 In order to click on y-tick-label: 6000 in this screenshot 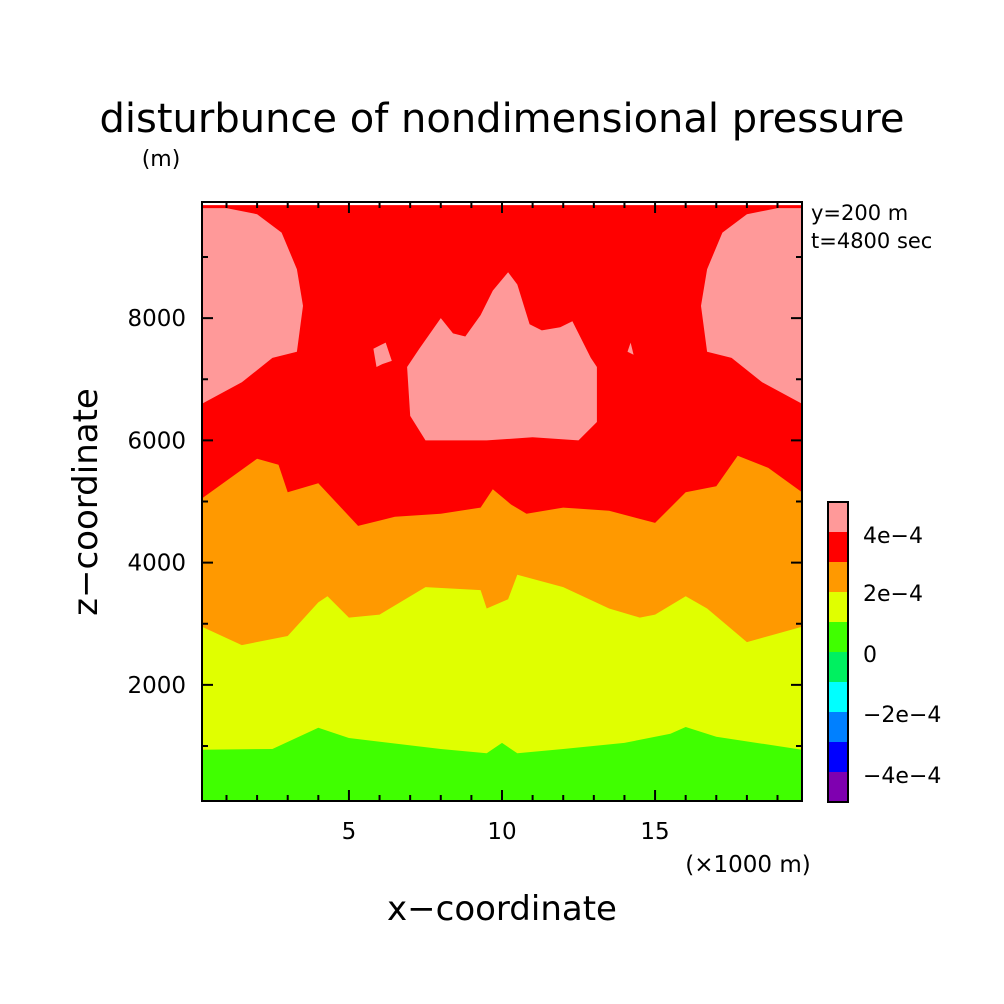, I will do `click(156, 441)`.